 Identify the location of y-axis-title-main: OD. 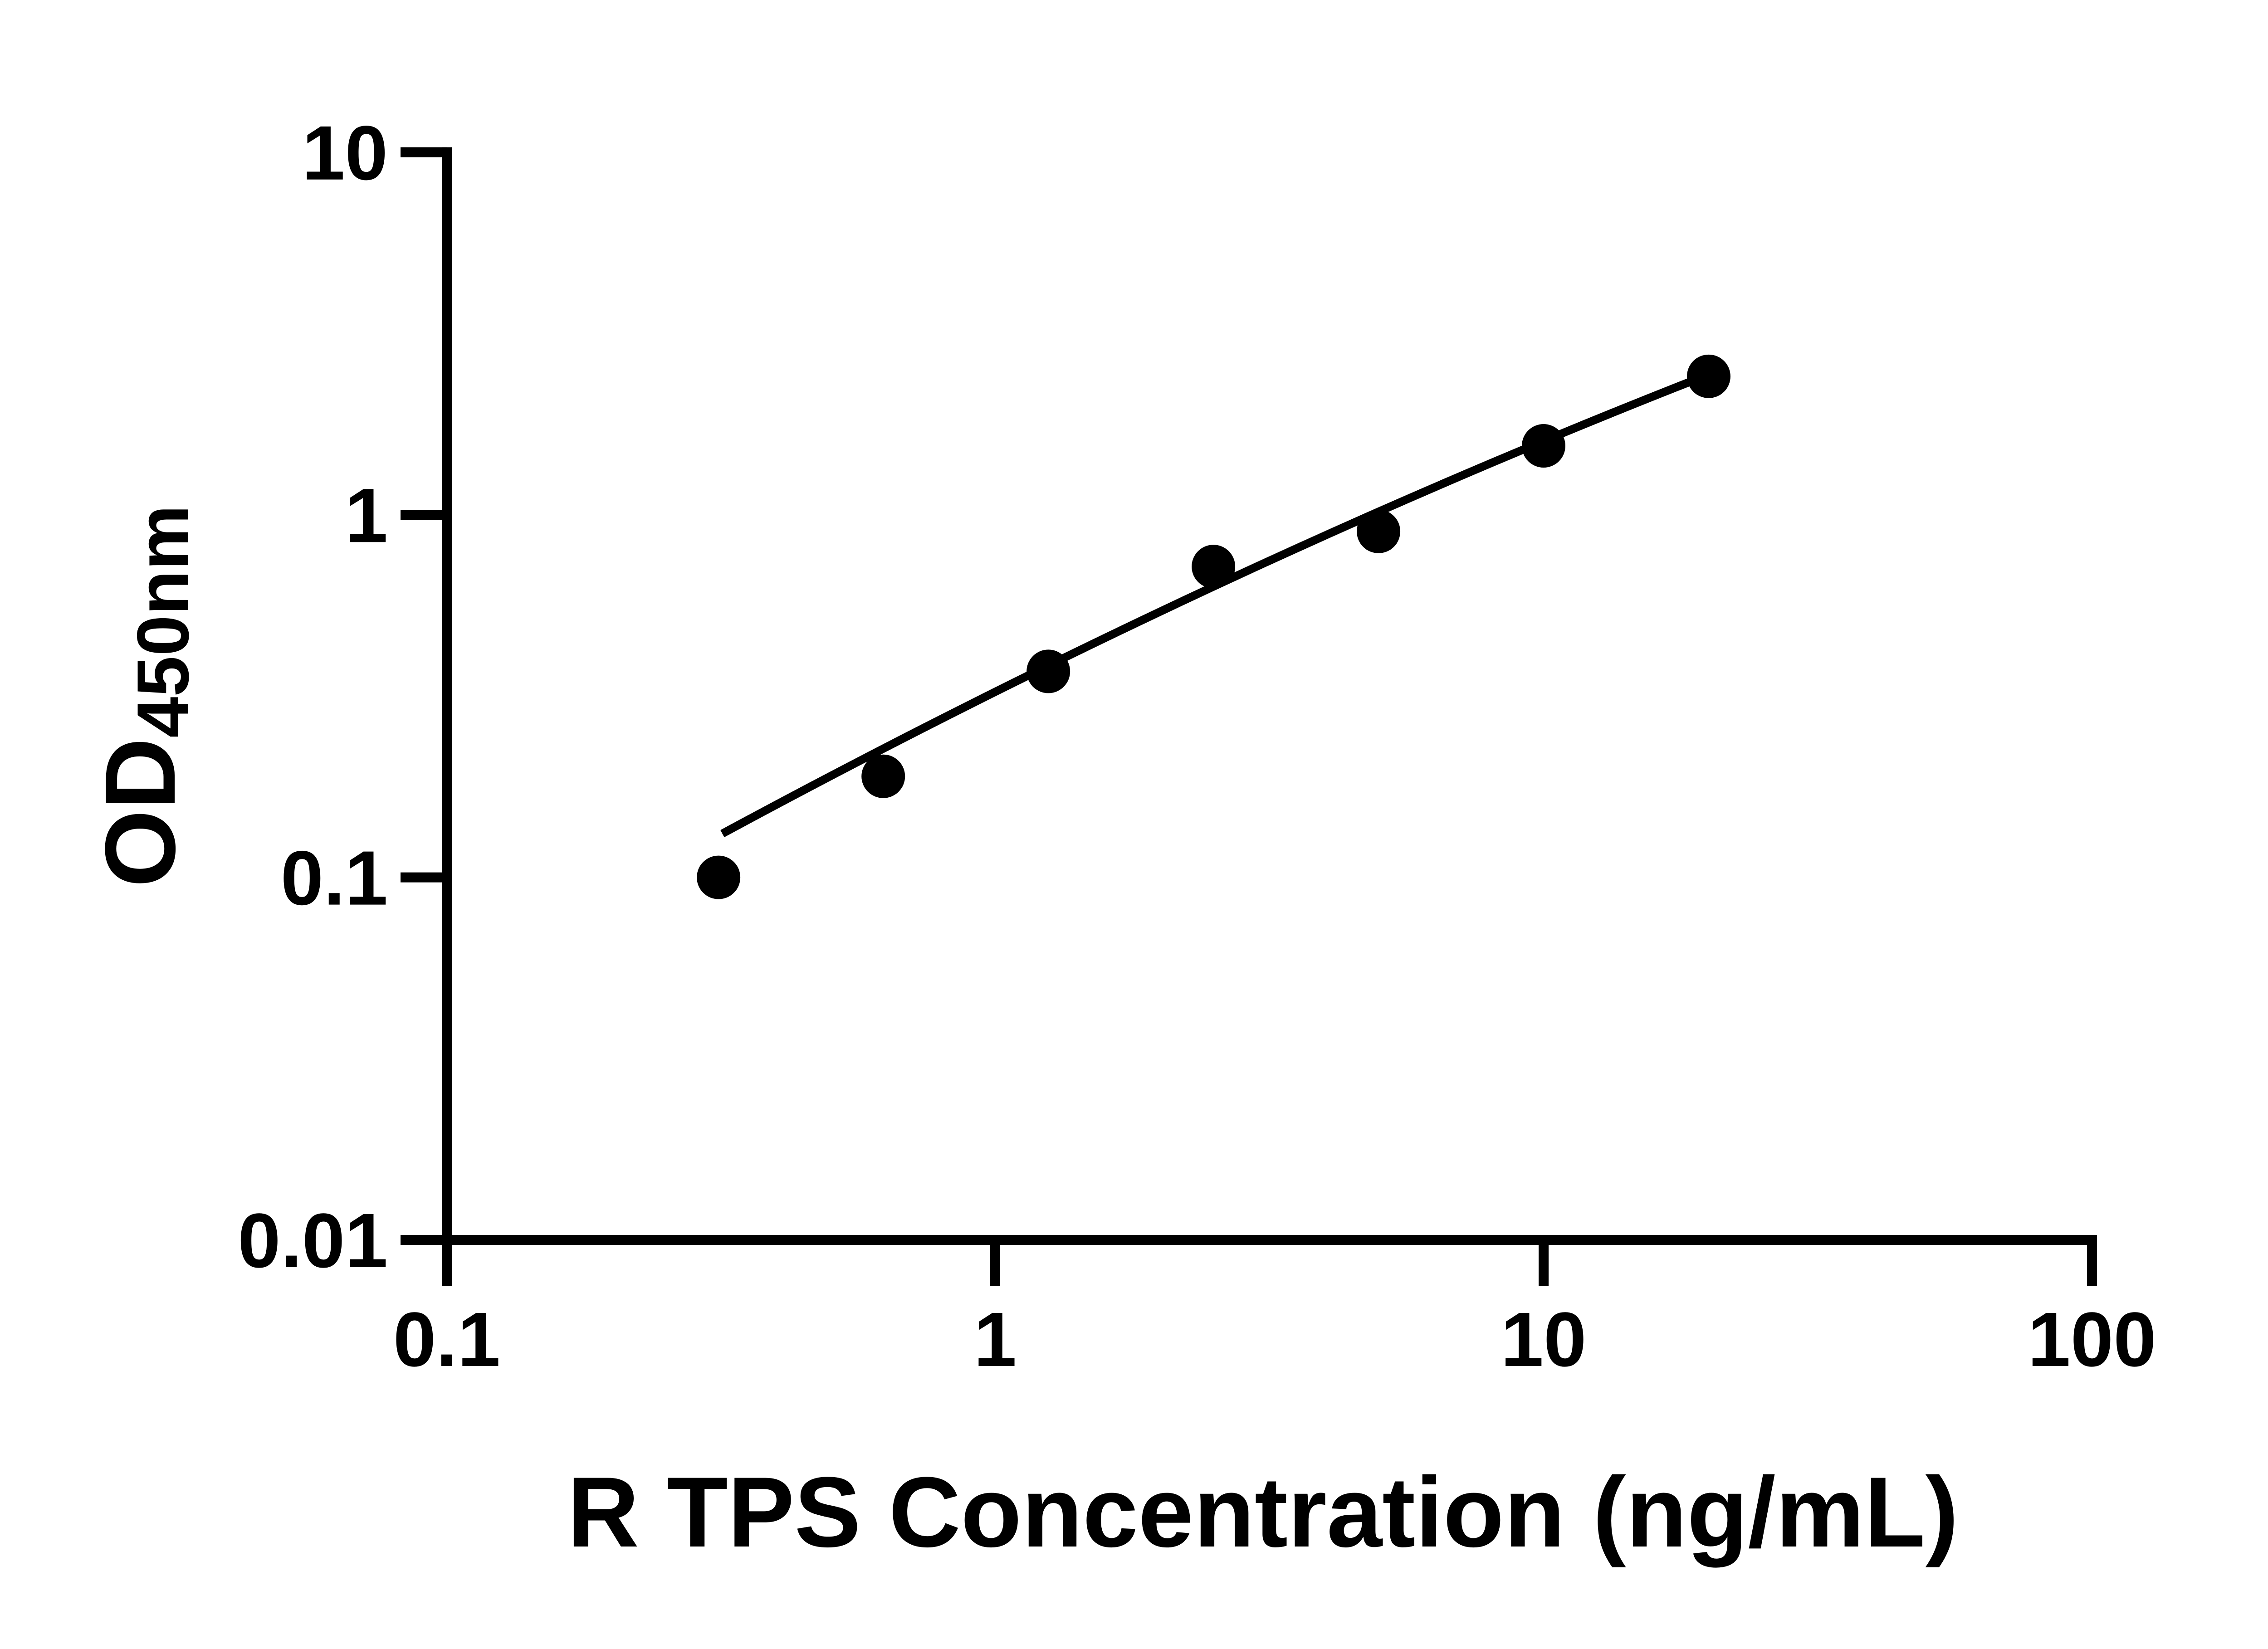
(140, 813).